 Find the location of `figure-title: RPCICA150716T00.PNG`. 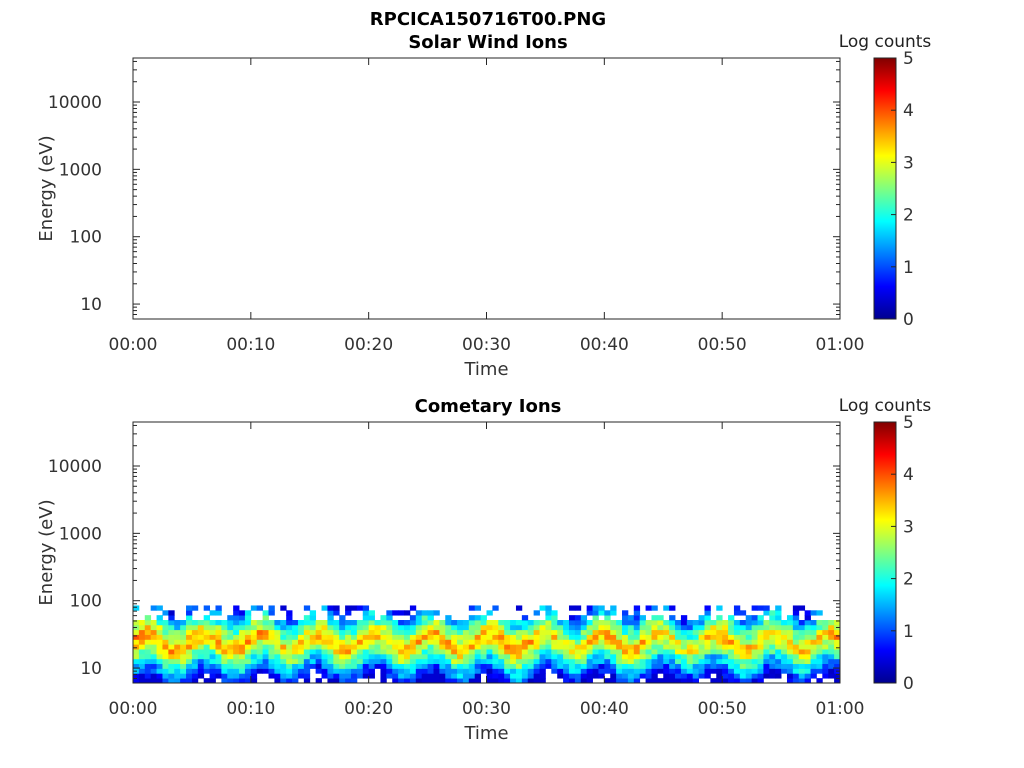

figure-title: RPCICA150716T00.PNG is located at coordinates (488, 19).